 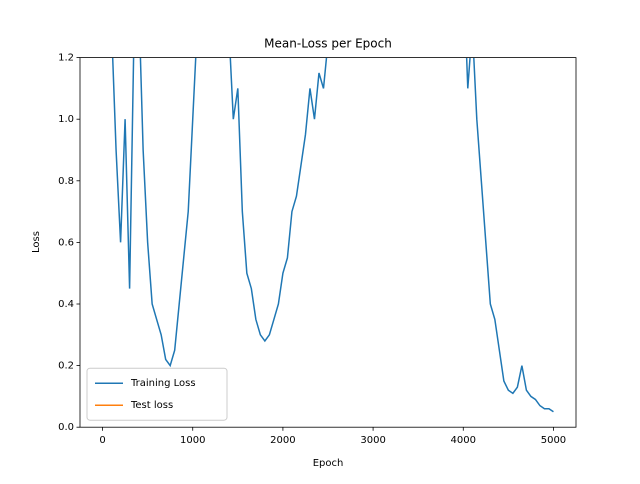 What do you see at coordinates (66, 181) in the screenshot?
I see `y-tick-label: 0.8` at bounding box center [66, 181].